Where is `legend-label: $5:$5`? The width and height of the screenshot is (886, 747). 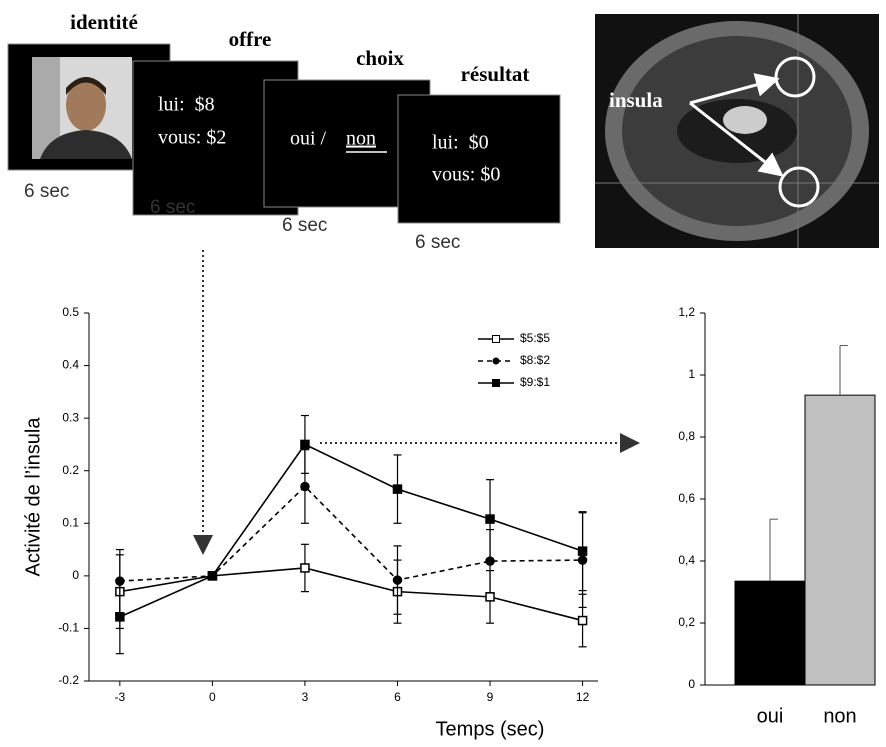
legend-label: $5:$5 is located at coordinates (535, 338).